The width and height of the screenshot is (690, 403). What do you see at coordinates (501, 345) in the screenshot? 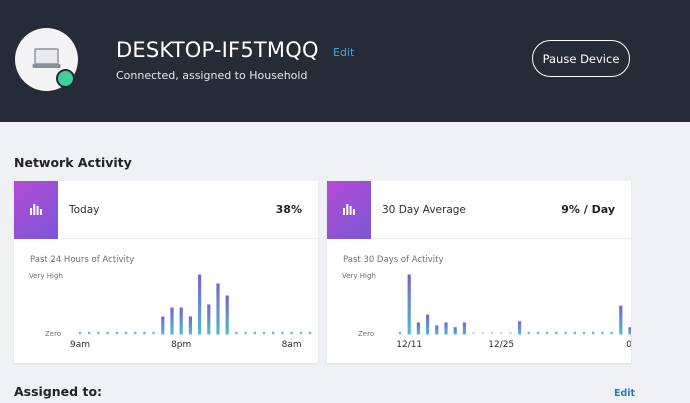
I see `x-tick-label: 12/25` at bounding box center [501, 345].